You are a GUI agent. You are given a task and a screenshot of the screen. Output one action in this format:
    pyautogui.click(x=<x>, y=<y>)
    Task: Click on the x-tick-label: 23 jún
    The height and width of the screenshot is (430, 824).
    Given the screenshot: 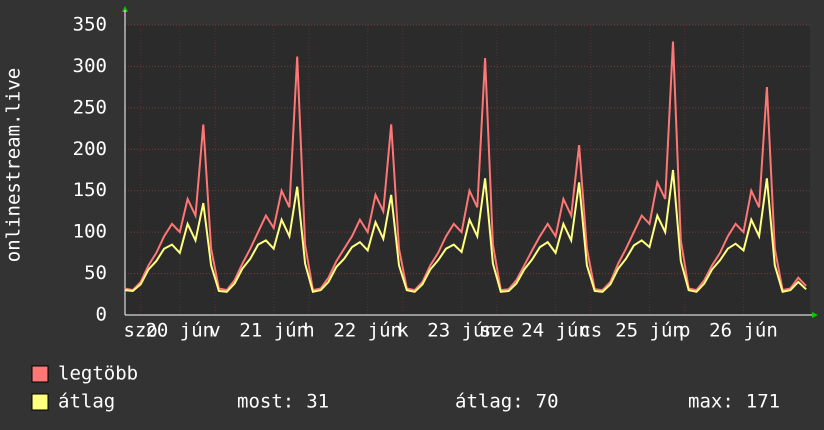 What is the action you would take?
    pyautogui.click(x=461, y=331)
    